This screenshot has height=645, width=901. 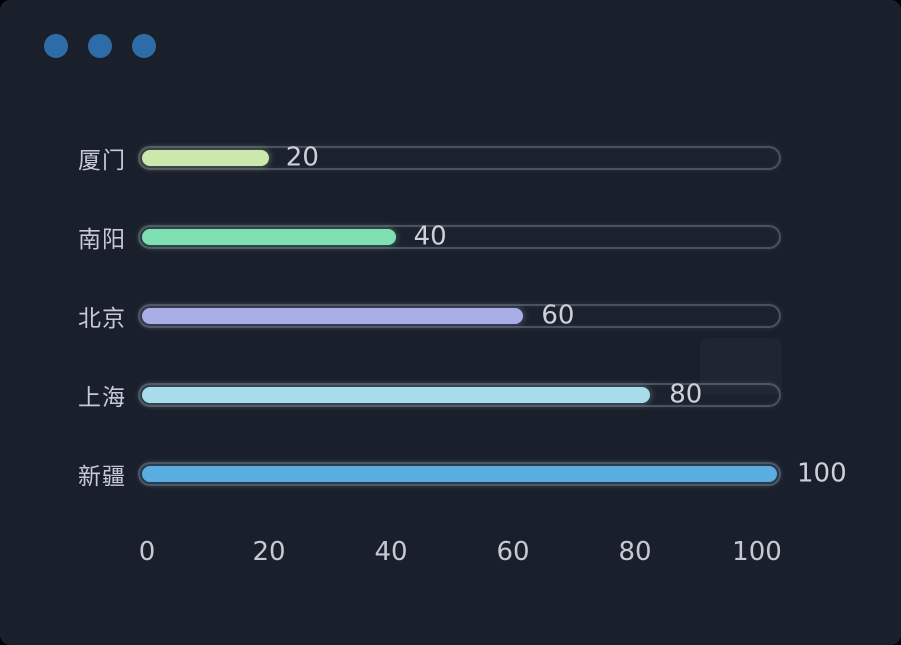 I want to click on x-tick-label: 20, so click(x=269, y=552).